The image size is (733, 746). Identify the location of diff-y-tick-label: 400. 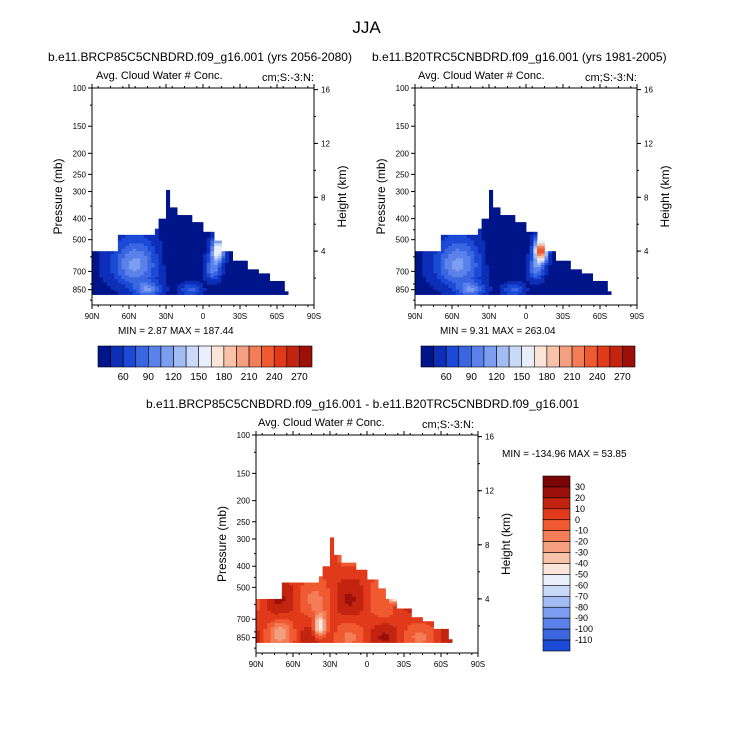
(244, 566).